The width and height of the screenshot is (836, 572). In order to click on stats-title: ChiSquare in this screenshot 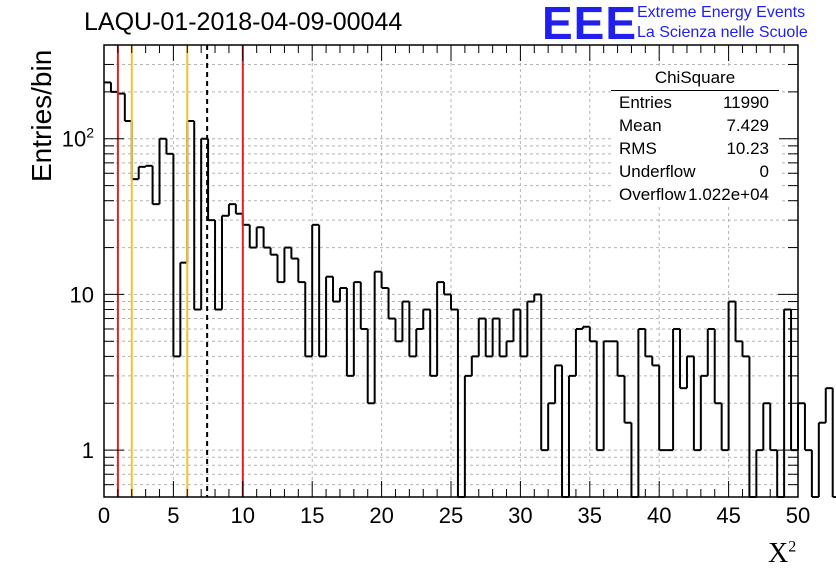, I will do `click(695, 77)`.